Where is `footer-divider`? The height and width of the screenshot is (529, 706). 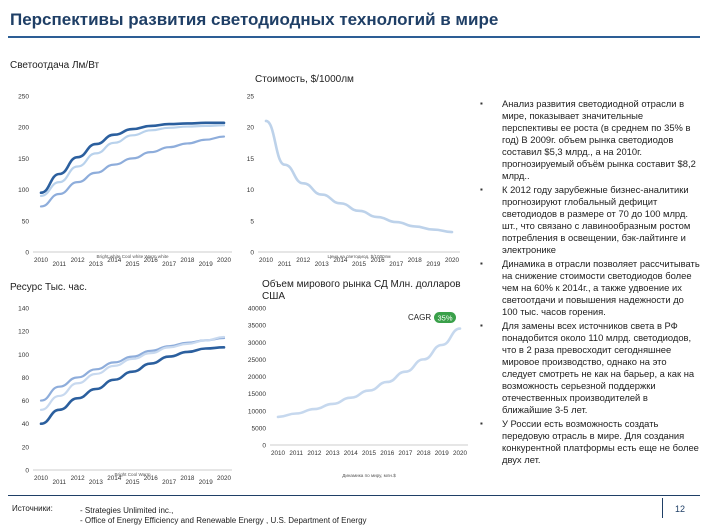
footer-divider is located at coordinates (354, 495).